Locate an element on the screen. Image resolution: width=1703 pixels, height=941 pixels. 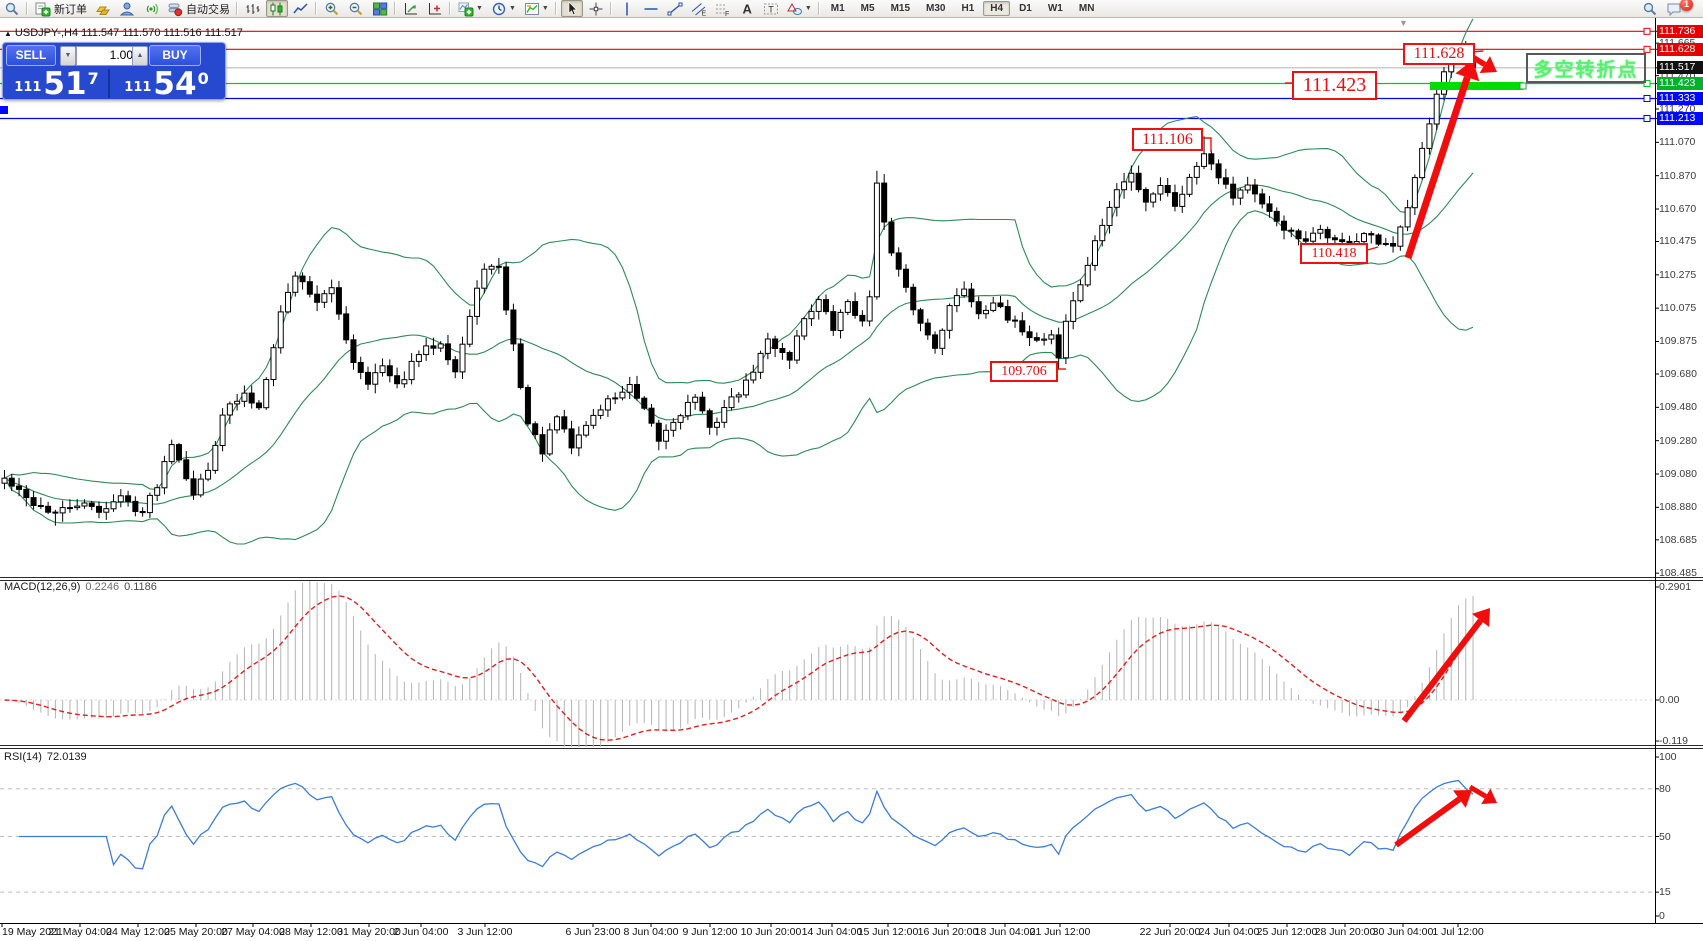
rsi-axis-tick: 50 is located at coordinates (1665, 836).